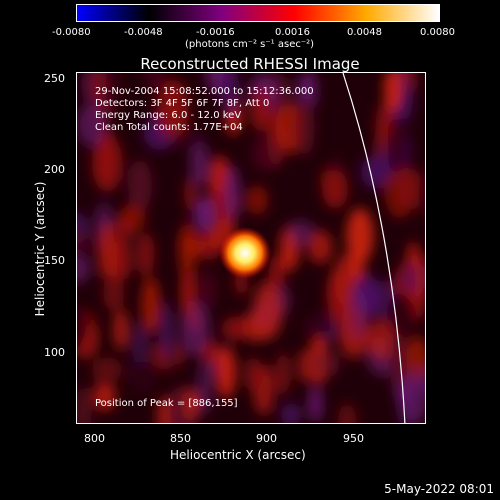 The width and height of the screenshot is (500, 500). Describe the element at coordinates (180, 438) in the screenshot. I see `x-tick-850: 850` at that location.